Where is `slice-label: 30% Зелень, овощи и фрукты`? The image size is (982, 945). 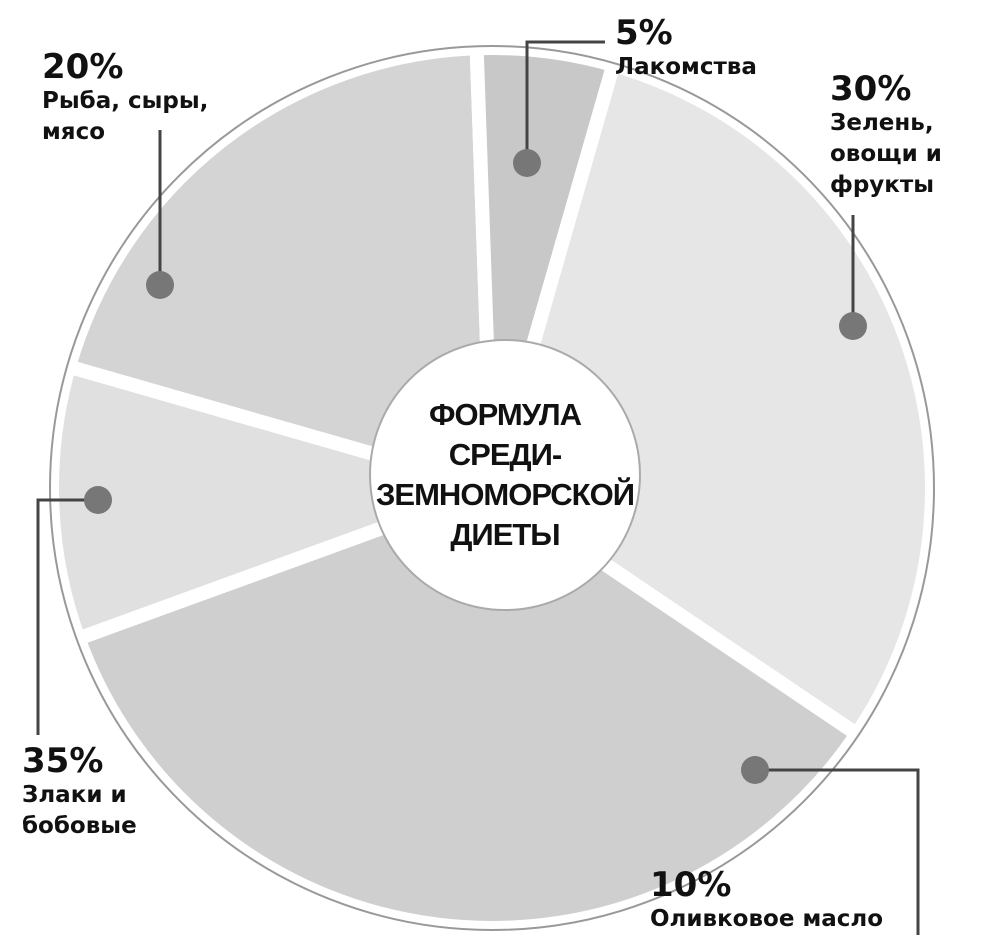 slice-label: 30% Зелень, овощи и фрукты is located at coordinates (906, 135).